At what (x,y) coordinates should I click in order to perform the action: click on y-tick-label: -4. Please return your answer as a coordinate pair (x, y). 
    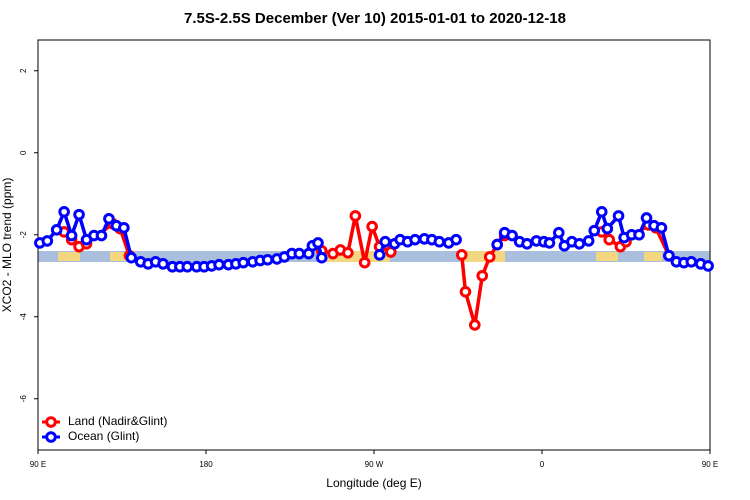
    Looking at the image, I should click on (23, 317).